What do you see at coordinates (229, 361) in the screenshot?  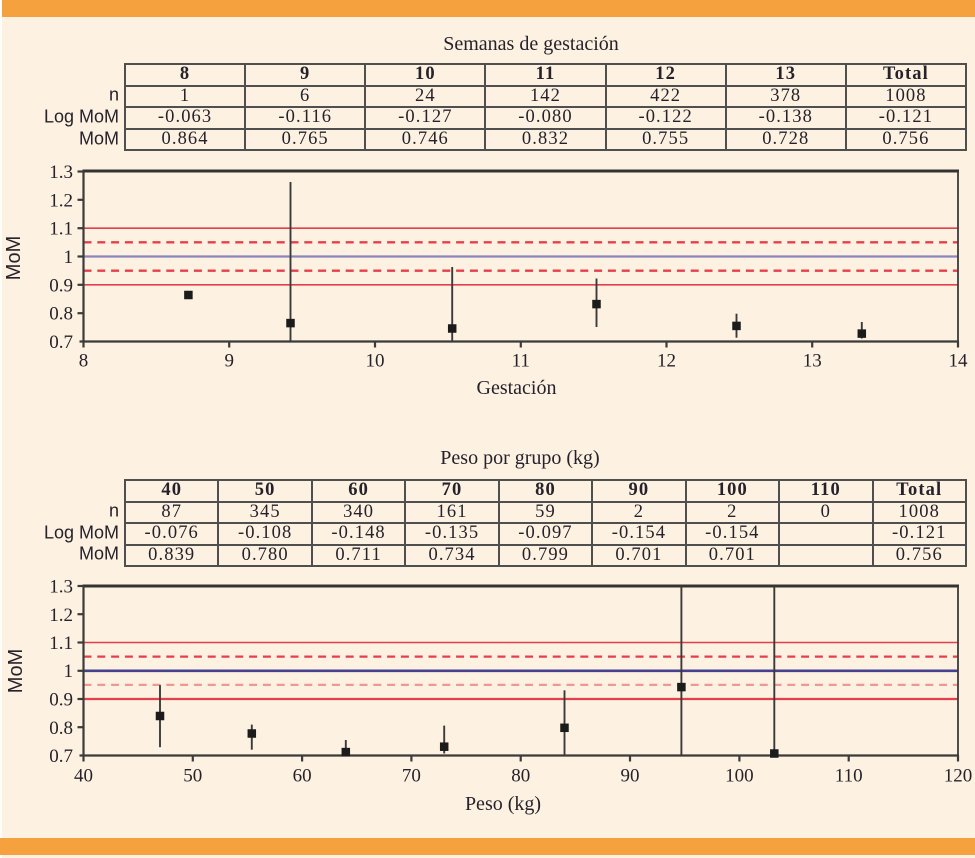 I see `svg-text: 9` at bounding box center [229, 361].